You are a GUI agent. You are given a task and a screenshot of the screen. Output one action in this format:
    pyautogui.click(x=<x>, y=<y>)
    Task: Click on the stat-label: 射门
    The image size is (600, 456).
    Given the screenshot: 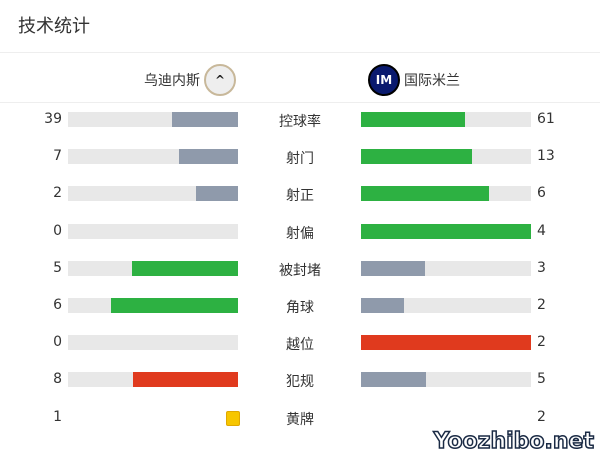 What is the action you would take?
    pyautogui.click(x=300, y=159)
    